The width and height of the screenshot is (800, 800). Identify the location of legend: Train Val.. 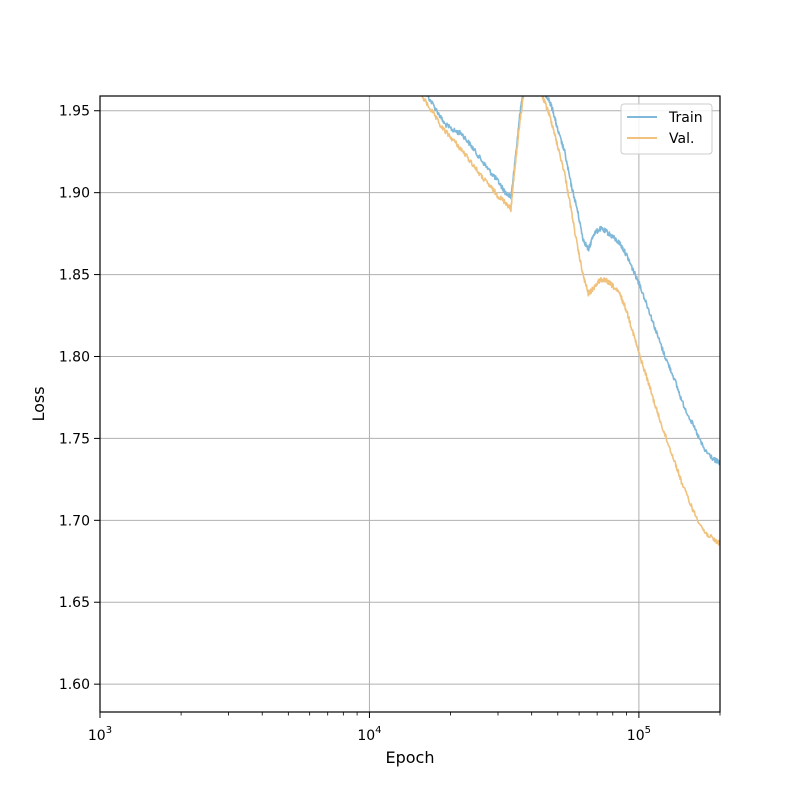
(666, 129).